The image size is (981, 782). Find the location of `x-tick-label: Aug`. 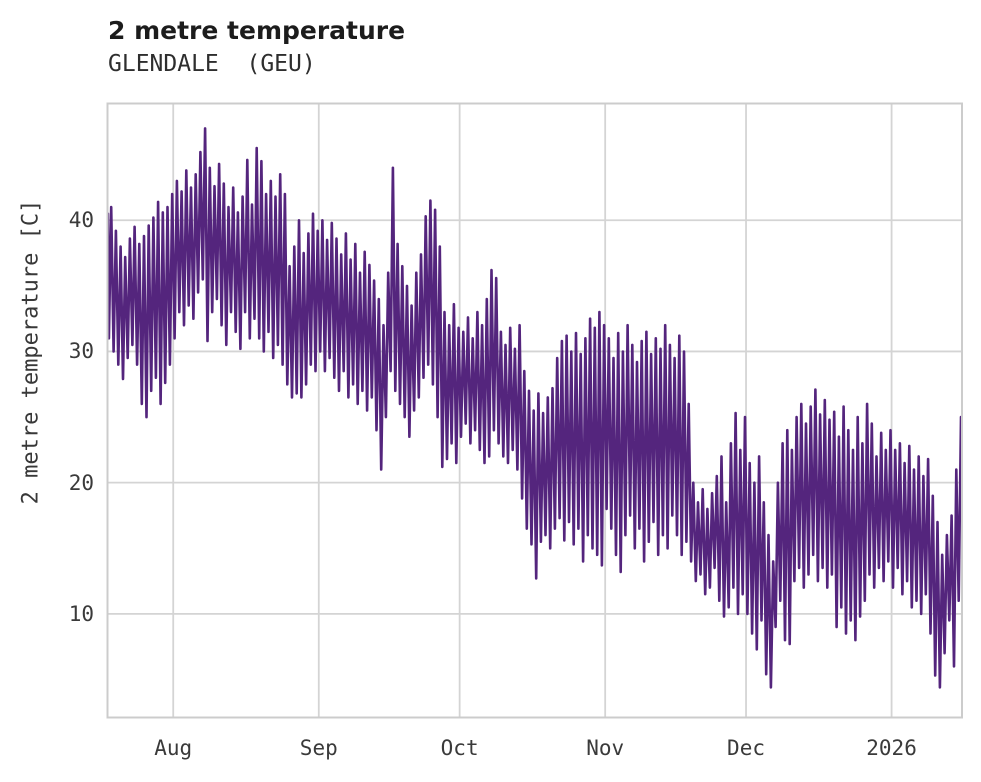

x-tick-label: Aug is located at coordinates (173, 748).